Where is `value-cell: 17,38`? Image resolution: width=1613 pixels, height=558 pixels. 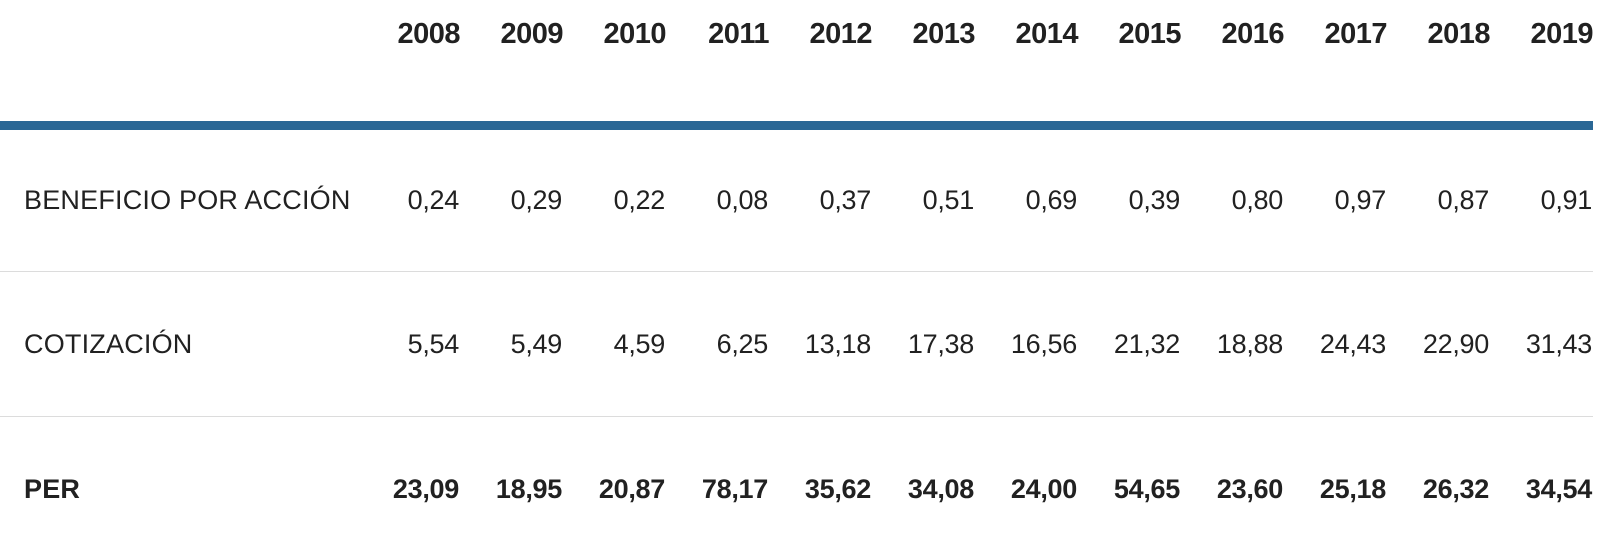
value-cell: 17,38 is located at coordinates (940, 343).